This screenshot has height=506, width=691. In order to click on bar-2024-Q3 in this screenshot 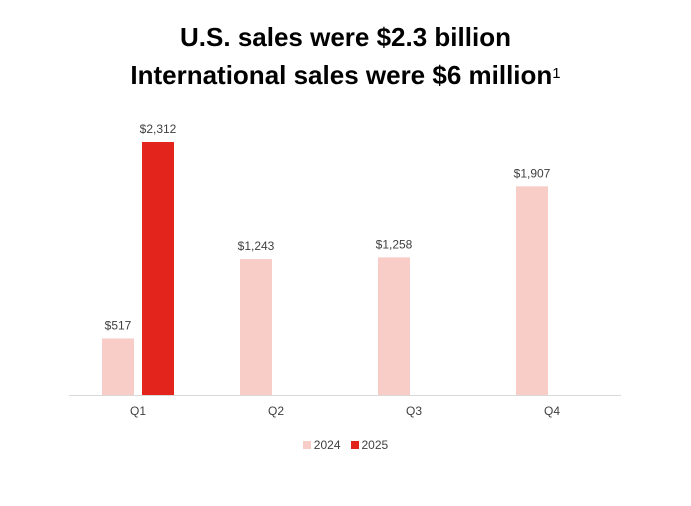, I will do `click(394, 326)`.